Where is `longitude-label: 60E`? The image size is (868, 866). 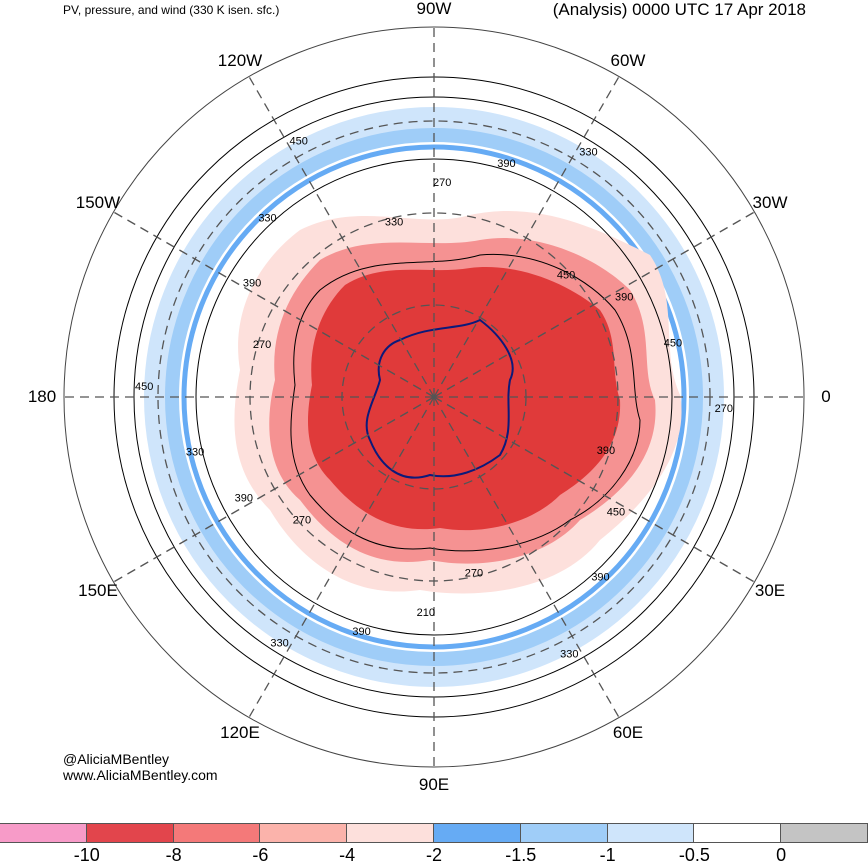
longitude-label: 60E is located at coordinates (628, 733).